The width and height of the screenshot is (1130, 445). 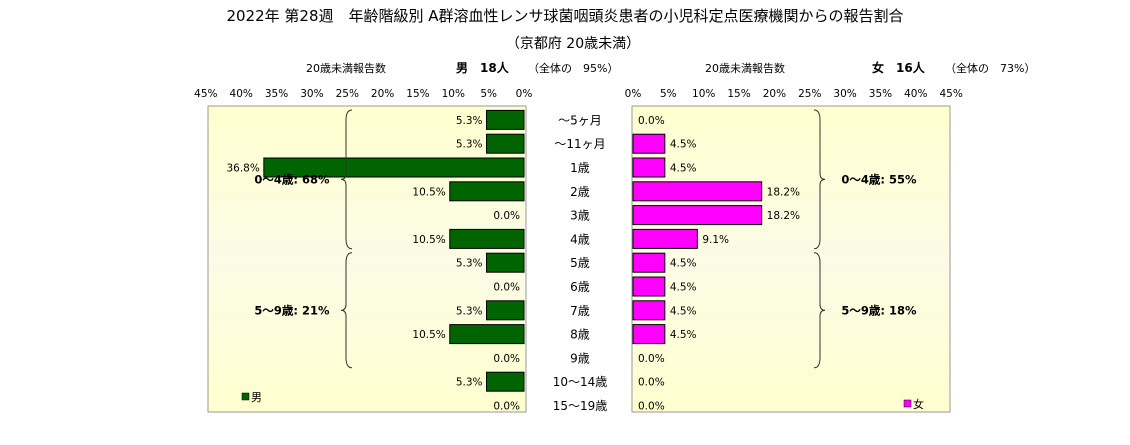 I want to click on female-axis-tick-label: 40%, so click(x=915, y=94).